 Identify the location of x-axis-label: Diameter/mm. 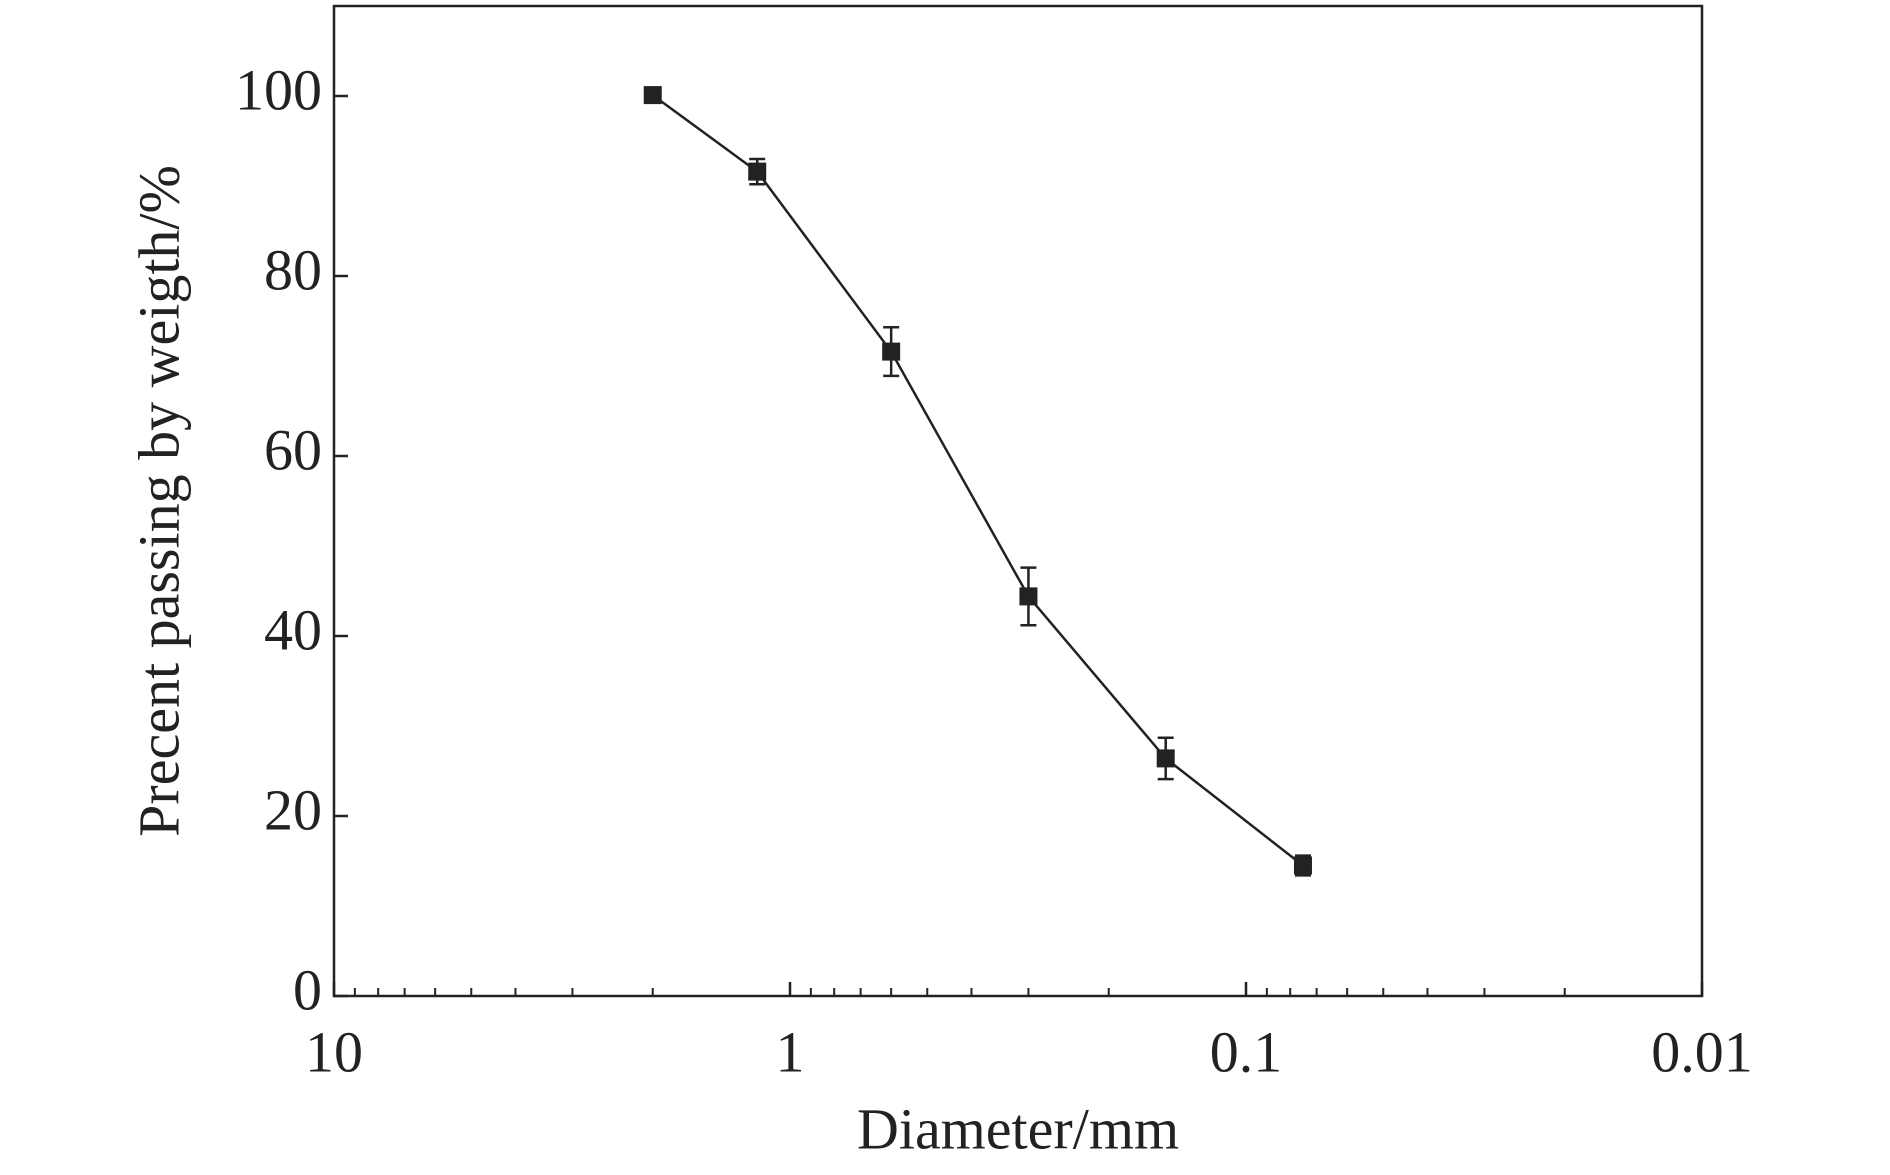
(1018, 1128).